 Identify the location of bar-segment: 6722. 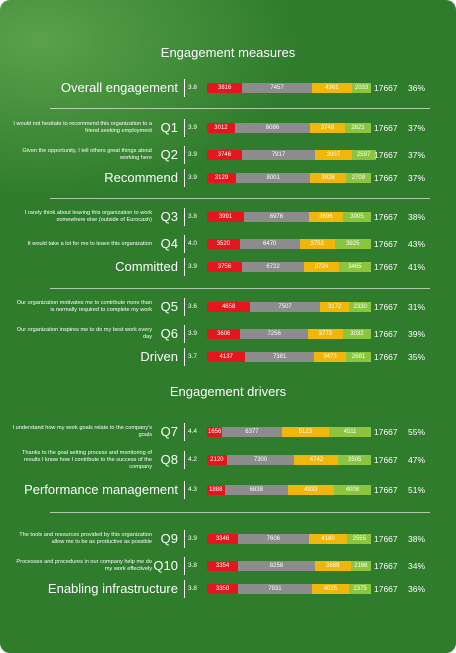
(273, 267).